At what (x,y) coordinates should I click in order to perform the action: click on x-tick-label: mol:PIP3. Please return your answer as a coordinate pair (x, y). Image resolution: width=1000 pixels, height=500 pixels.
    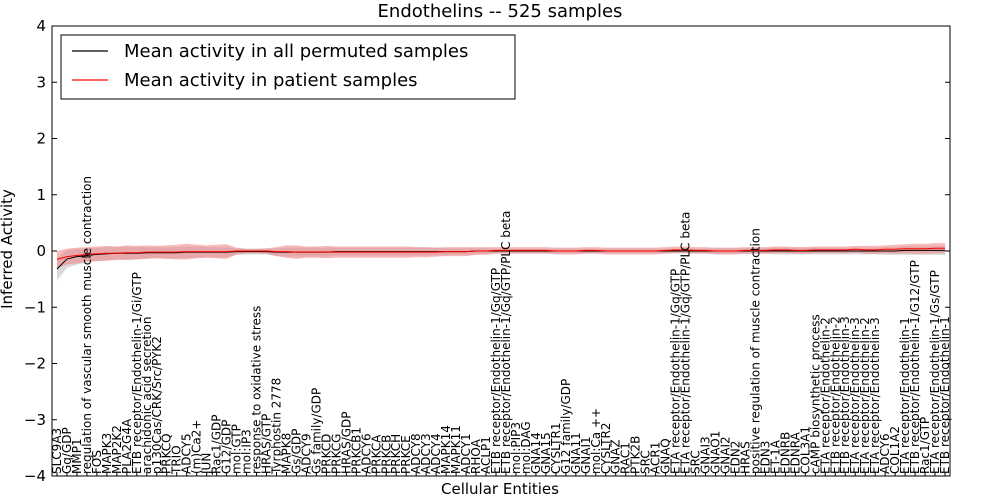
    Looking at the image, I should click on (516, 448).